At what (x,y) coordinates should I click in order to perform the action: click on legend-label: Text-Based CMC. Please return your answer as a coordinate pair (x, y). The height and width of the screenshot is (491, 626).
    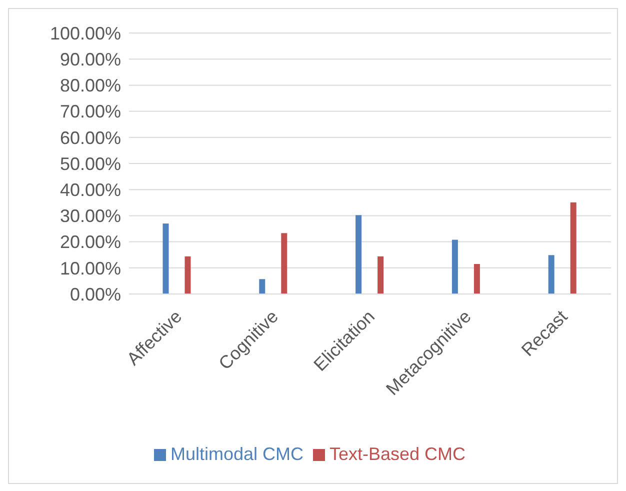
    Looking at the image, I should click on (397, 454).